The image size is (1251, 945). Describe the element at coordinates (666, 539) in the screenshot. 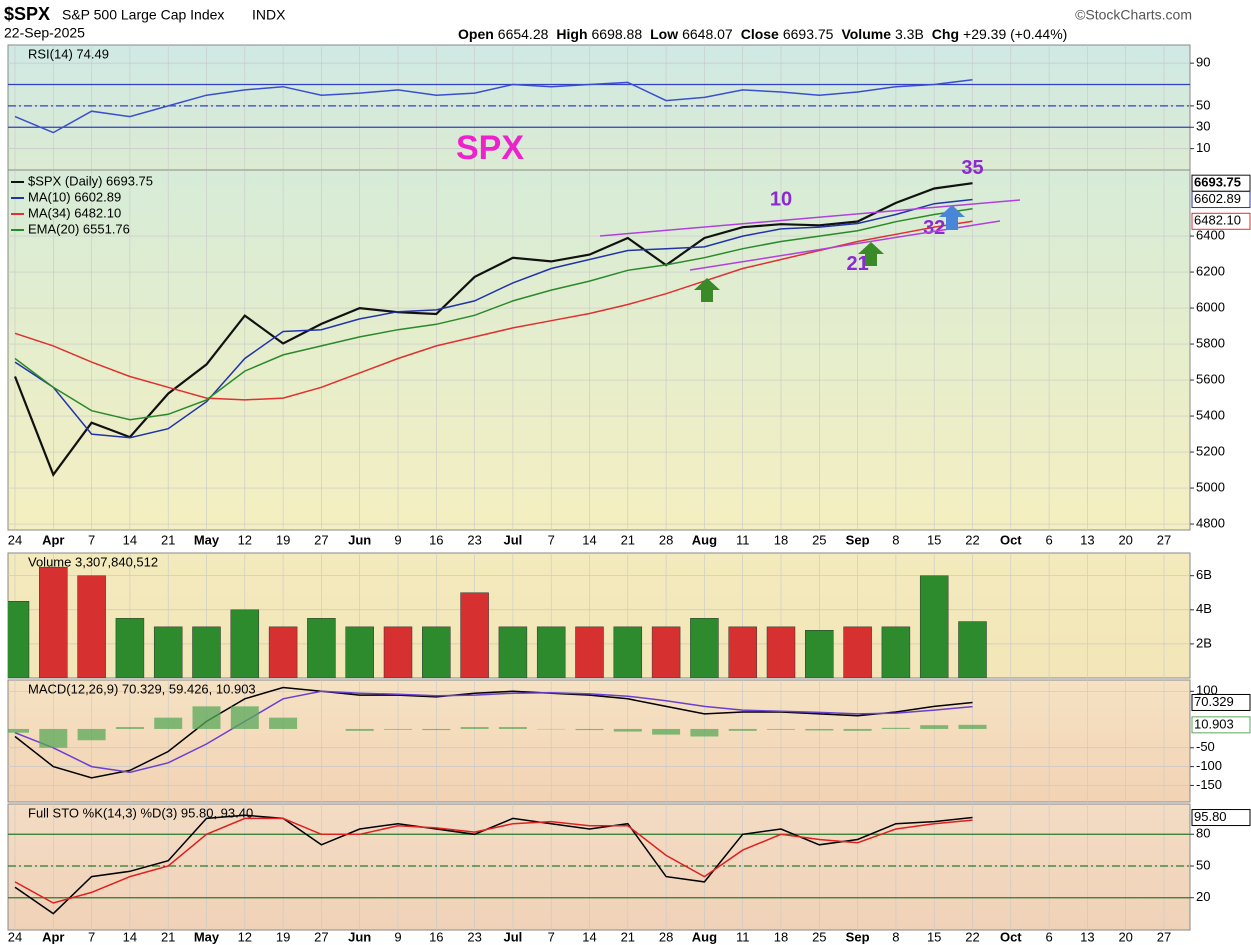

I see `x-tick-label: 28` at that location.